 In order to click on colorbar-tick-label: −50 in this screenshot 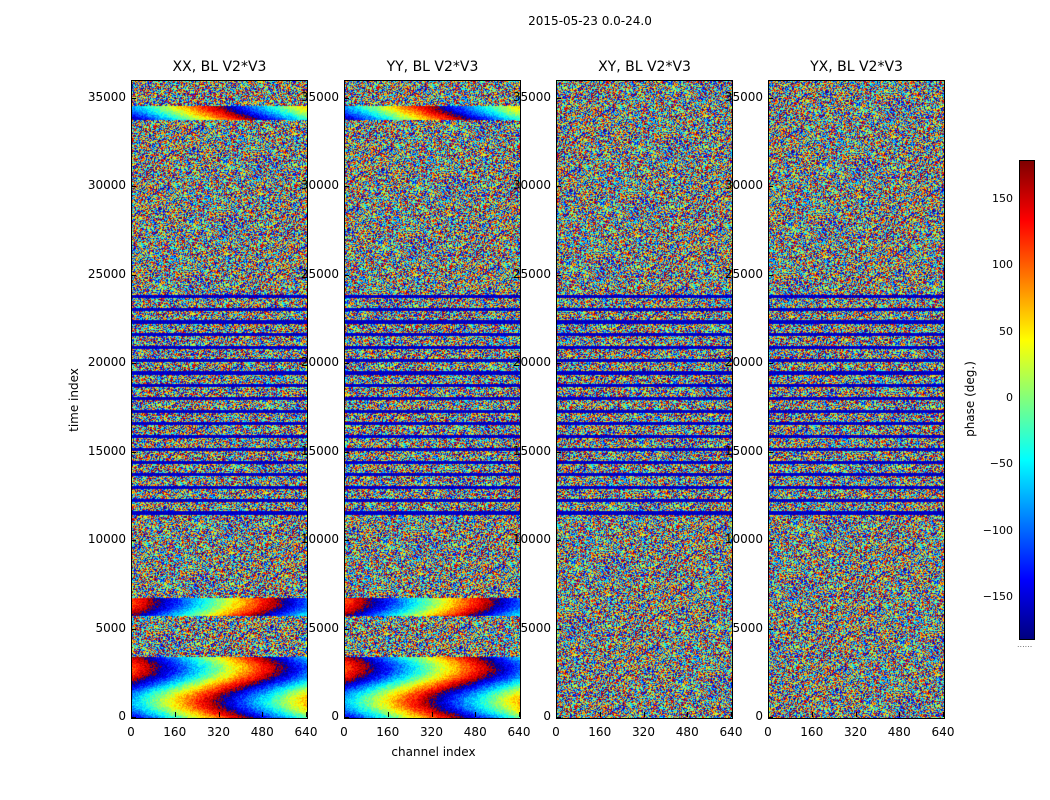, I will do `click(1001, 464)`.